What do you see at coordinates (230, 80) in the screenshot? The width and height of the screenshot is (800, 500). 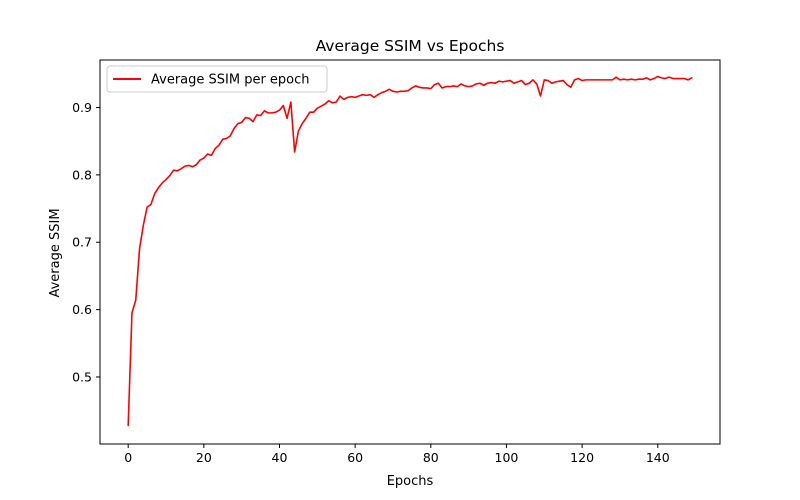 I see `legend-label: Average SSIM per epoch` at bounding box center [230, 80].